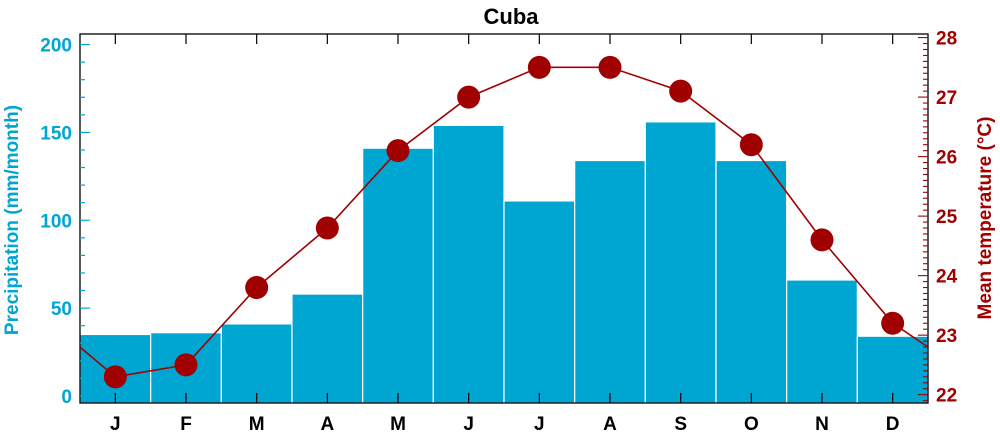 This screenshot has width=1000, height=435. I want to click on left-tick-label: 200, so click(56, 46).